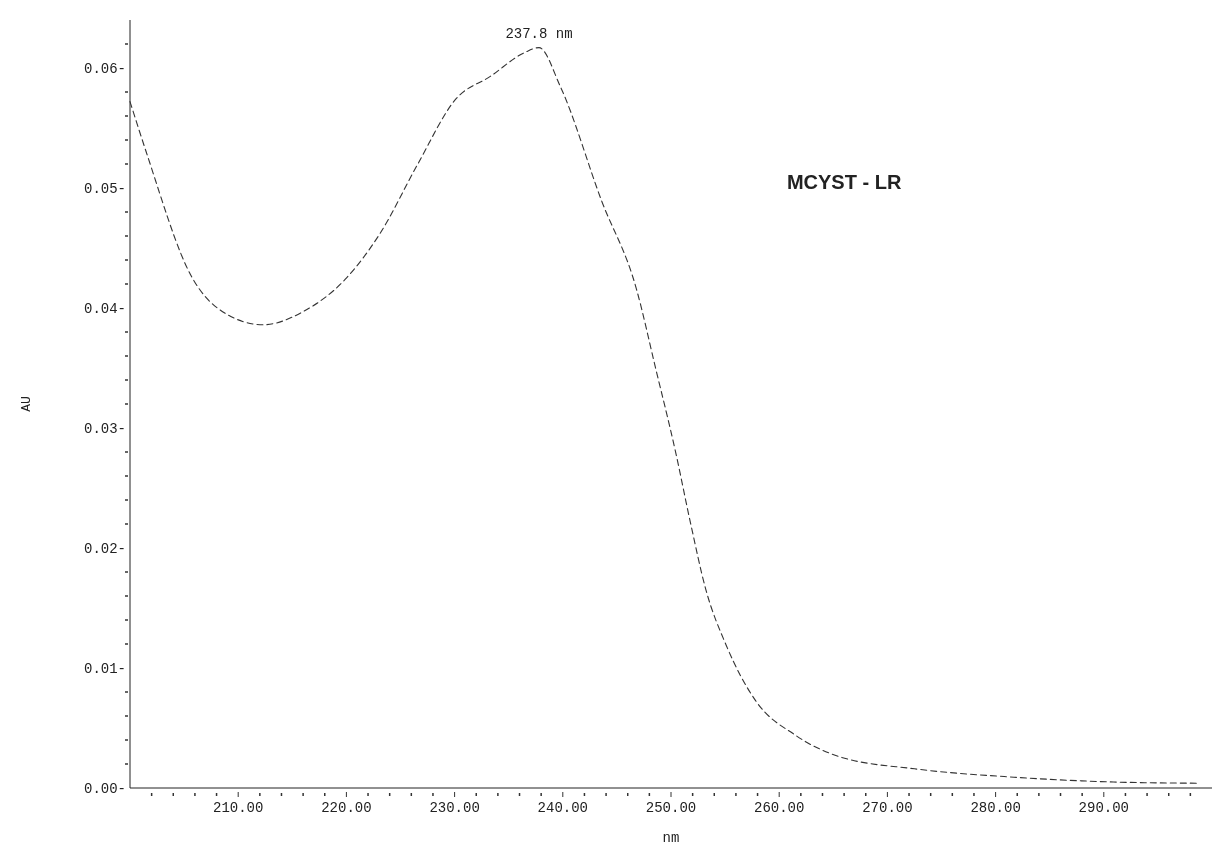  Describe the element at coordinates (563, 808) in the screenshot. I see `x-tick-label: 240.00` at that location.